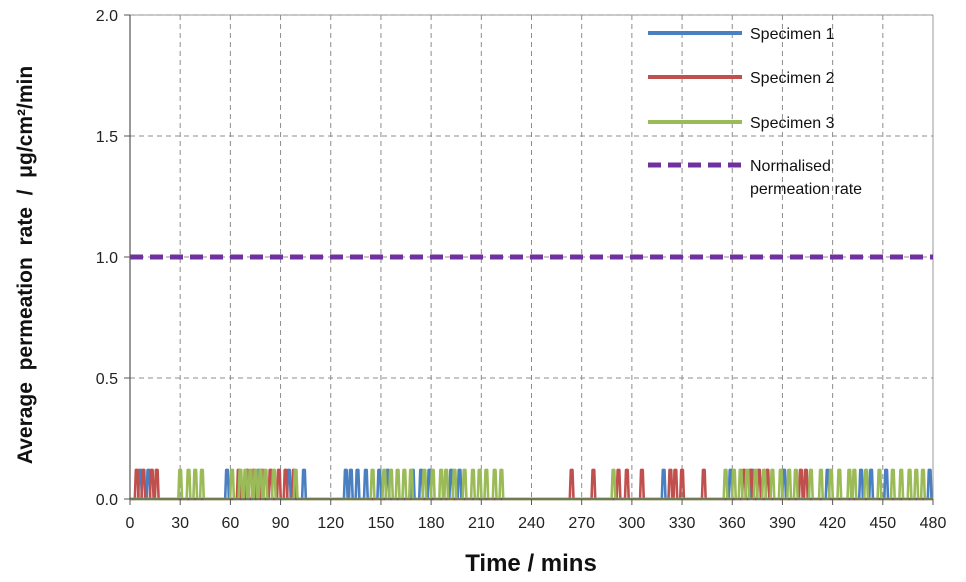 The image size is (966, 582). What do you see at coordinates (107, 16) in the screenshot?
I see `y-tick-label: 2.0` at bounding box center [107, 16].